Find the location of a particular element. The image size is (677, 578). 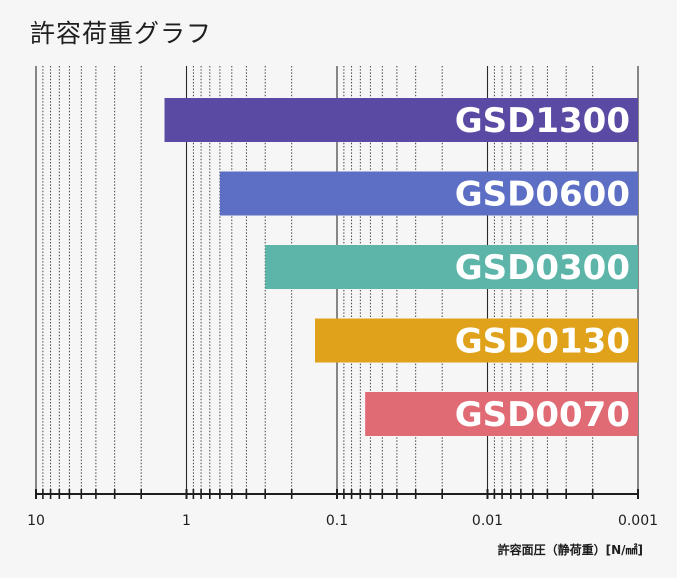

bar-gsd1300 is located at coordinates (401, 120).